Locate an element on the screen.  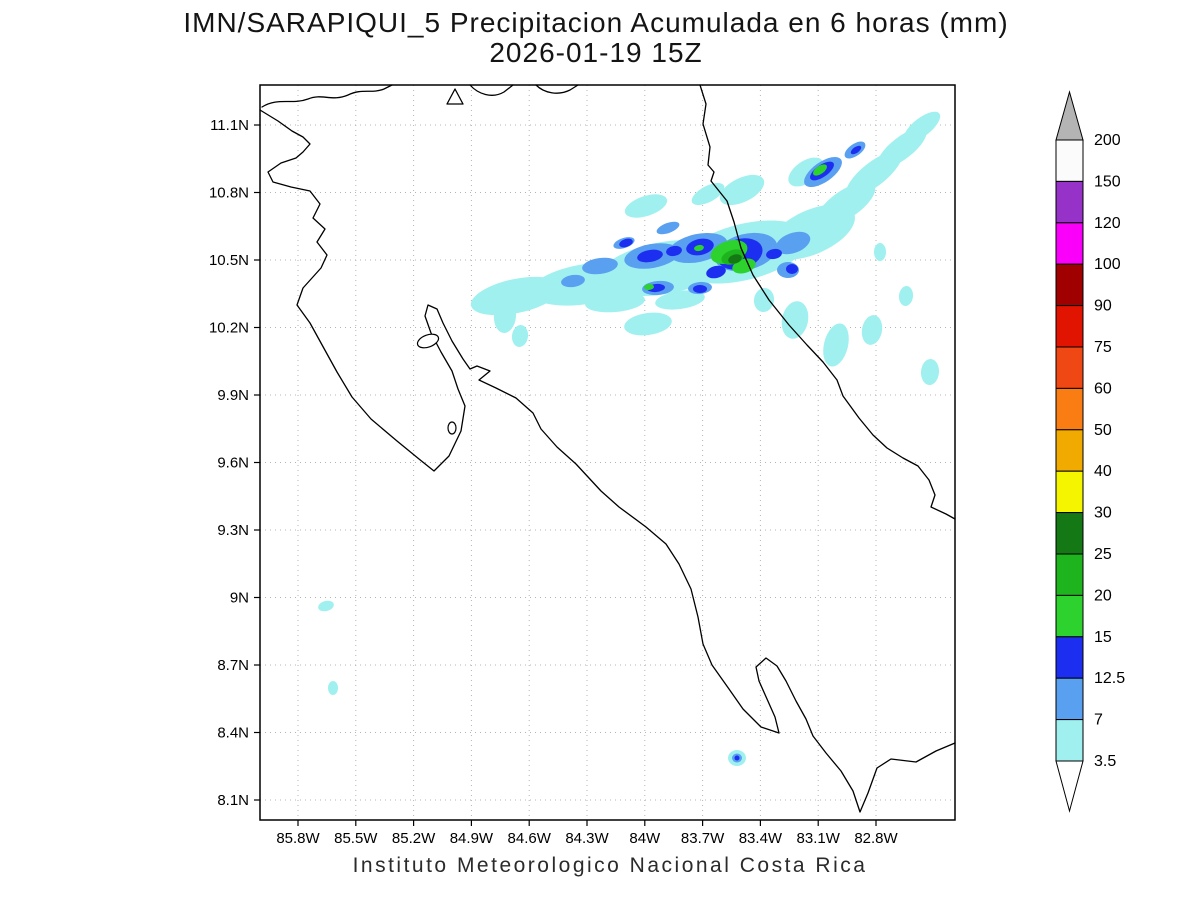
x-tick-label: 83.4W is located at coordinates (761, 838).